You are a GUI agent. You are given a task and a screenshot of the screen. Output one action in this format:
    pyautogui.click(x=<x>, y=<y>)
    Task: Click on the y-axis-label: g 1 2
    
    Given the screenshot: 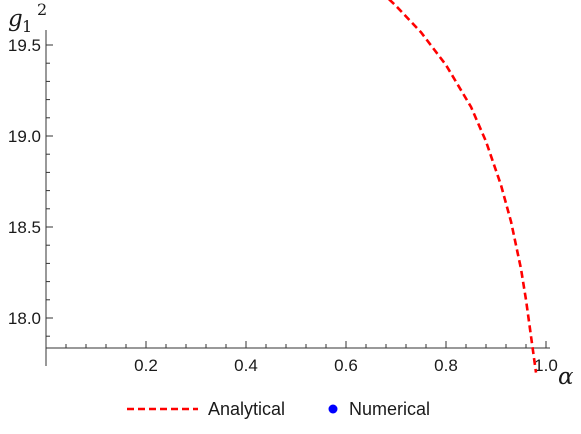 What is the action you would take?
    pyautogui.click(x=27, y=18)
    